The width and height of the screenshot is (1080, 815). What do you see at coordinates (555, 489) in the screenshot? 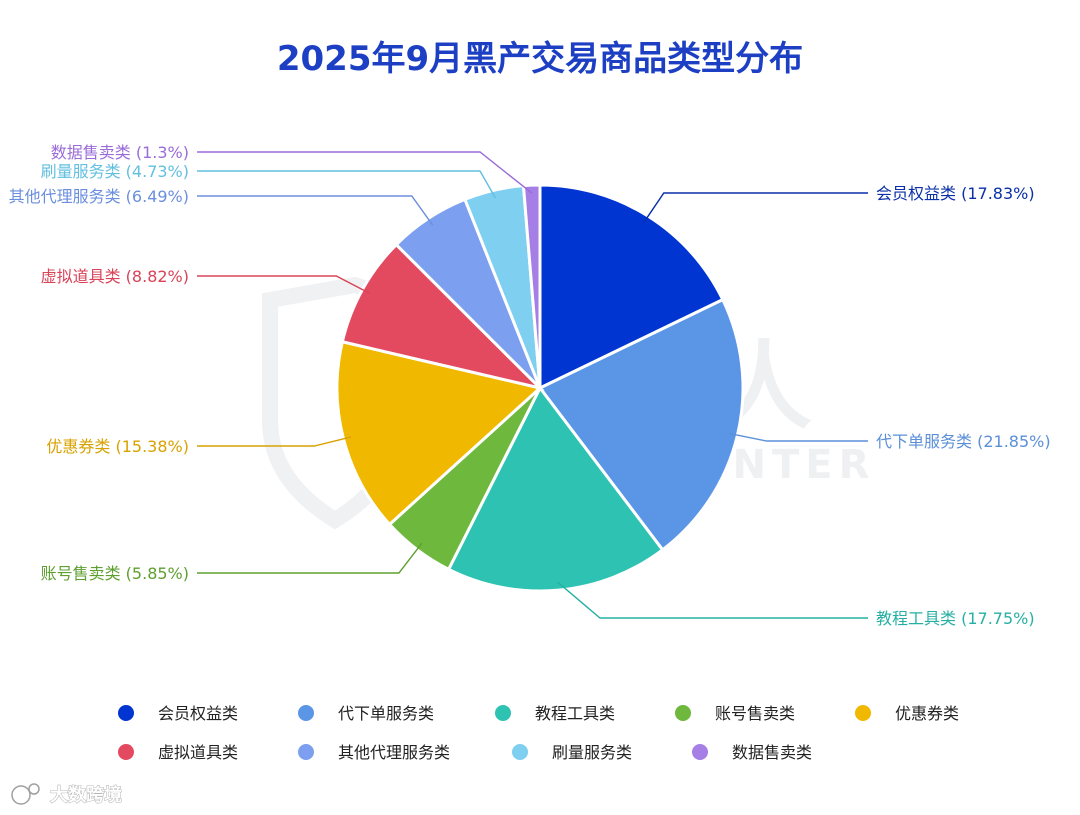
I see `pie-slice` at bounding box center [555, 489].